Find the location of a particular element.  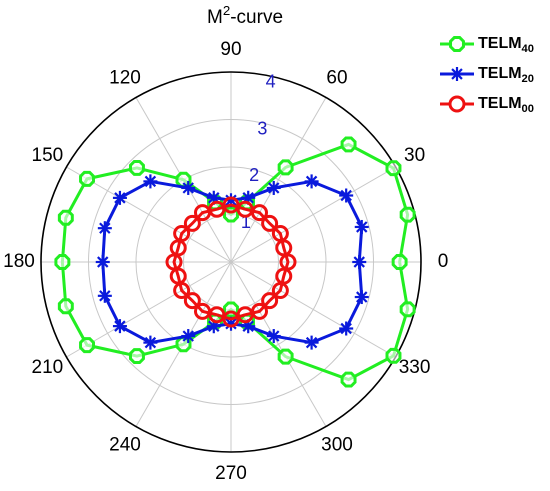

theta-tick-label: 300 is located at coordinates (337, 445).